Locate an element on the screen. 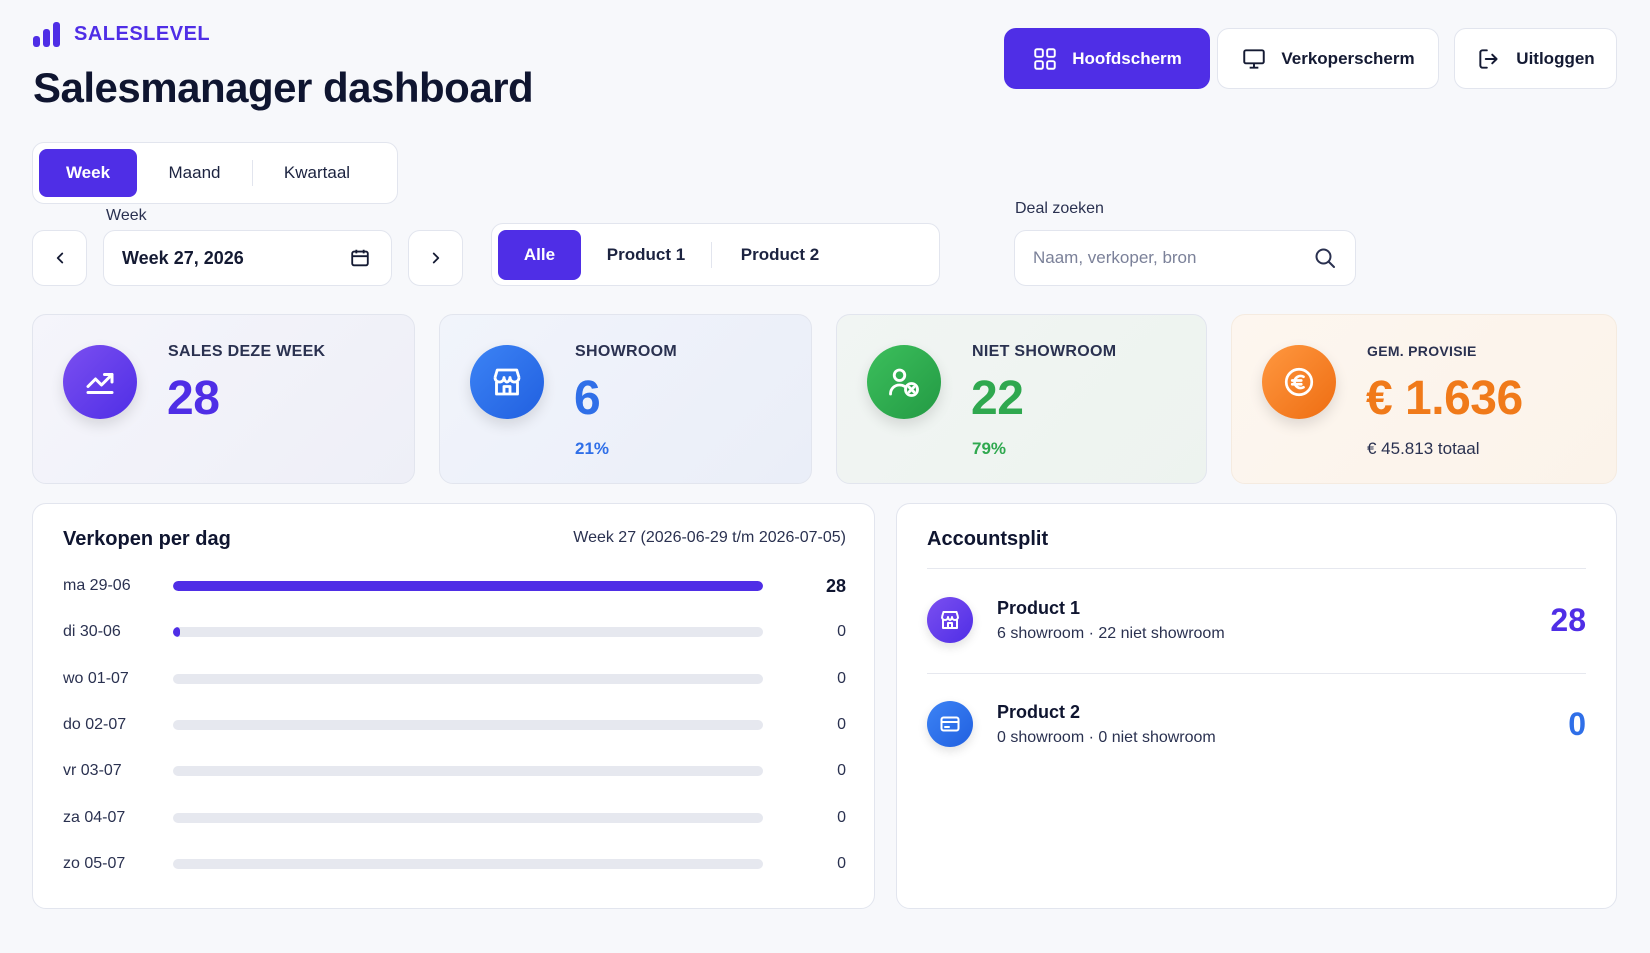 Image resolution: width=1650 pixels, height=953 pixels. bar-row: di 30-06 0 is located at coordinates (454, 632).